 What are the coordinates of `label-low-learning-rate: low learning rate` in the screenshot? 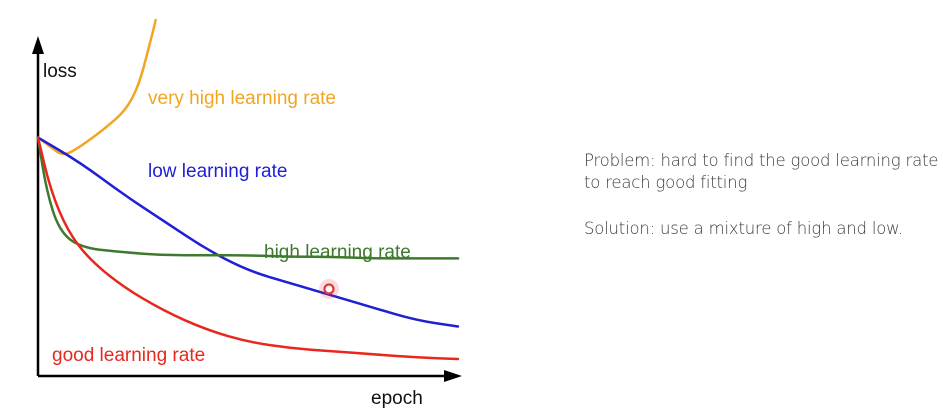 It's located at (217, 171).